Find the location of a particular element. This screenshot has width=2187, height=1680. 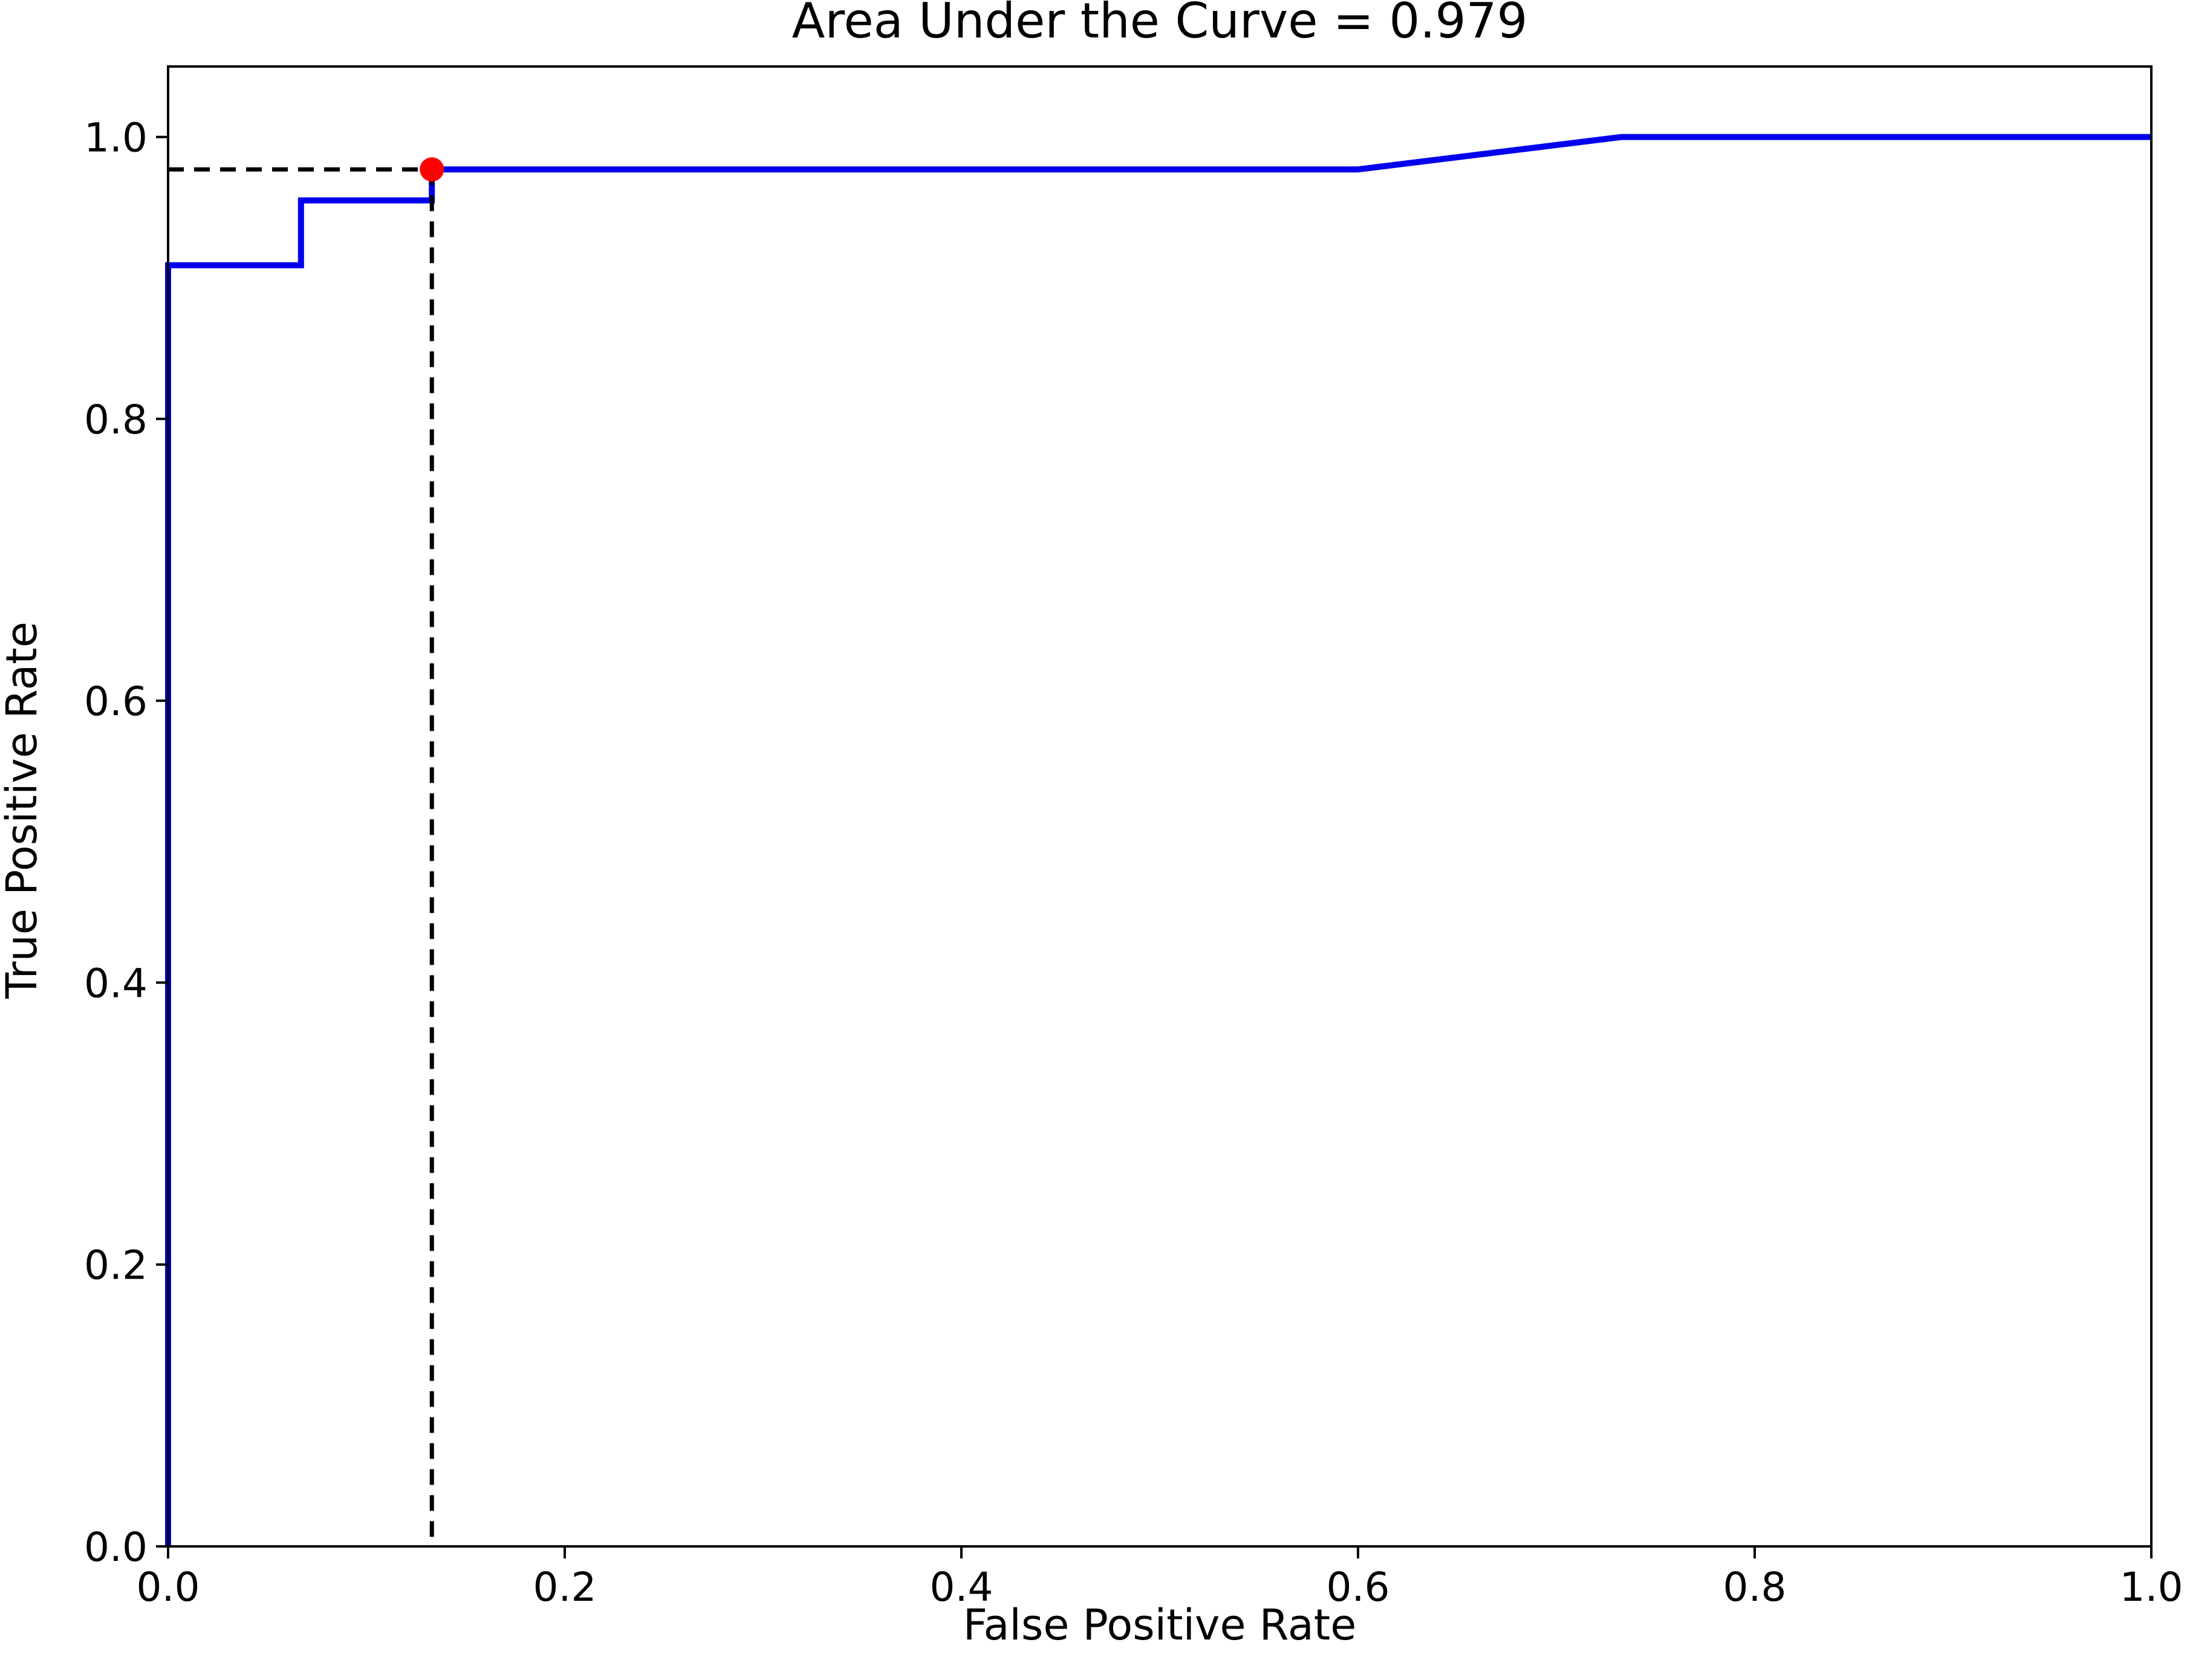

y-axis-tick-label: 0.2 is located at coordinates (116, 1265).